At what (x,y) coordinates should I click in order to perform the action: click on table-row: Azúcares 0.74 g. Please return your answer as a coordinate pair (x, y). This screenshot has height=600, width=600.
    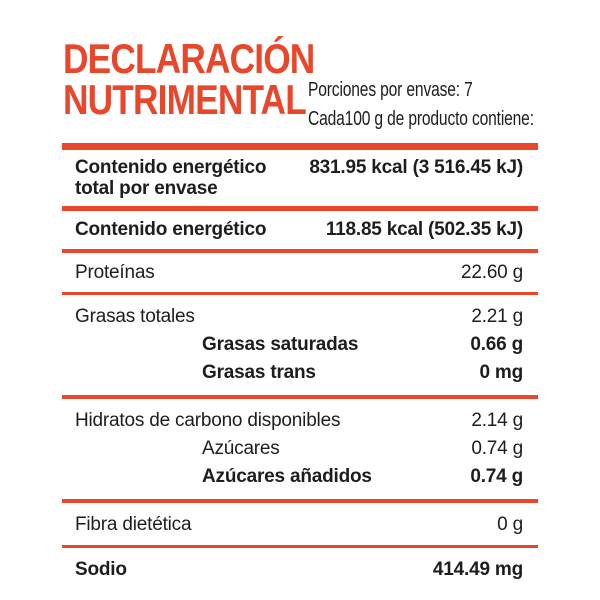
    Looking at the image, I should click on (300, 449).